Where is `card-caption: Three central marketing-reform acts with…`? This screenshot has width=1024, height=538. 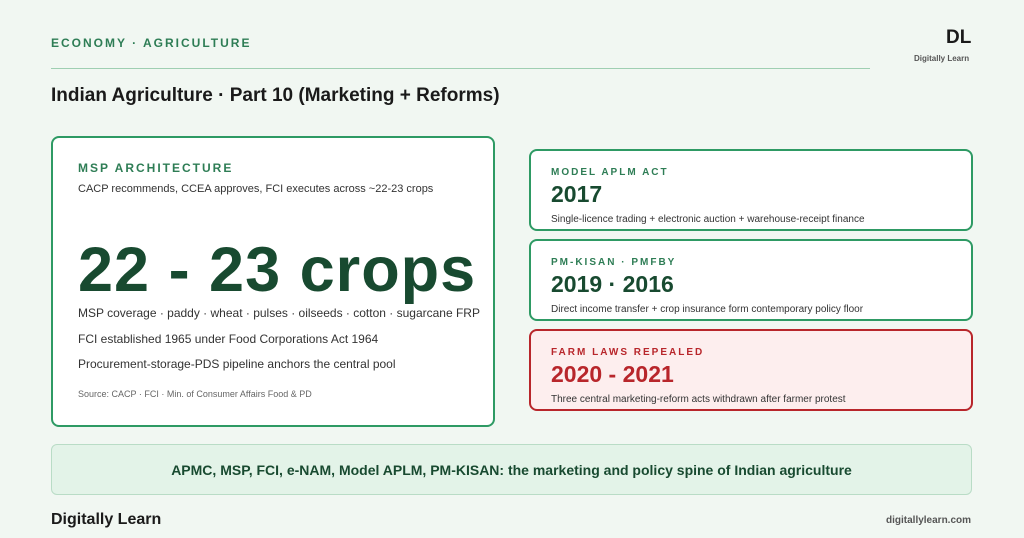
card-caption: Three central marketing-reform acts with… is located at coordinates (698, 399).